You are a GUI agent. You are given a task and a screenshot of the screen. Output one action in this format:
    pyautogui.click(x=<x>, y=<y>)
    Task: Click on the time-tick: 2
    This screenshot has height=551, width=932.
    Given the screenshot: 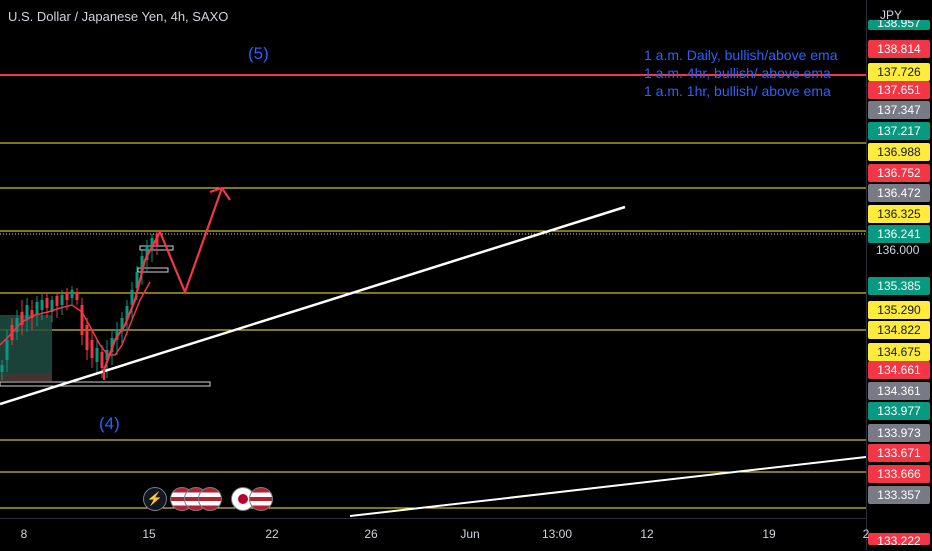 What is the action you would take?
    pyautogui.click(x=866, y=534)
    